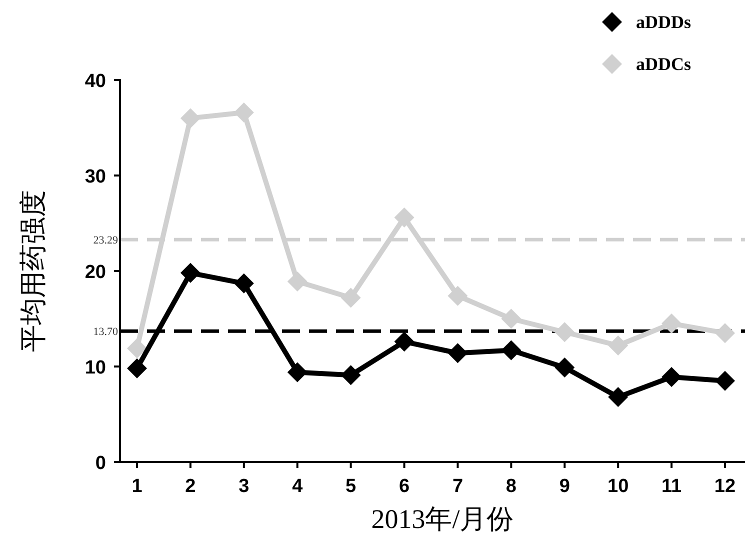  I want to click on ref-line-label: 13.70, so click(105, 332).